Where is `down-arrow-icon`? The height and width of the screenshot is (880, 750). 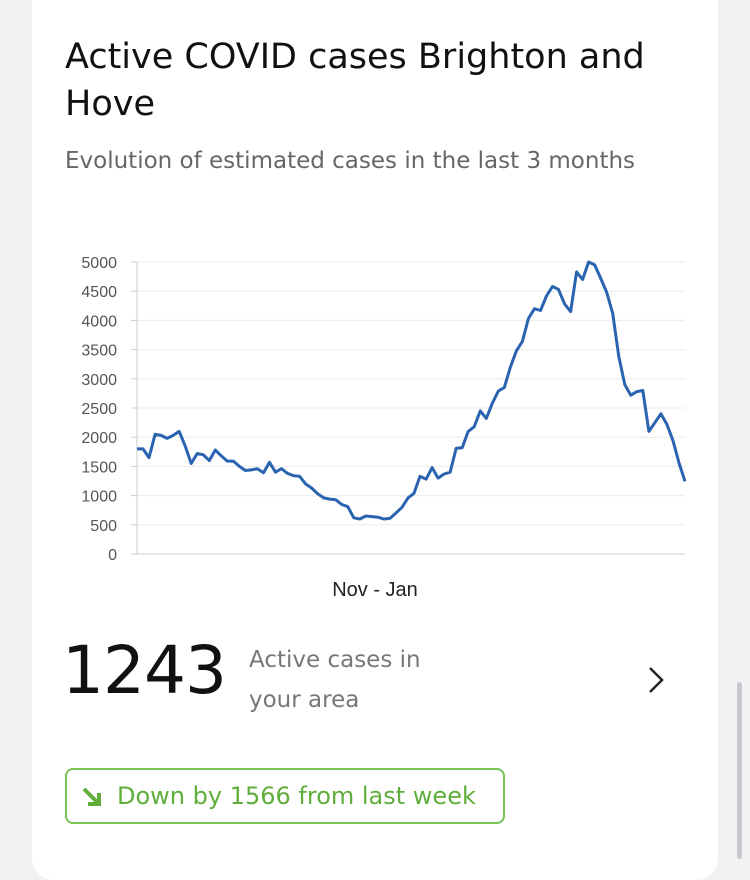
down-arrow-icon is located at coordinates (91, 796).